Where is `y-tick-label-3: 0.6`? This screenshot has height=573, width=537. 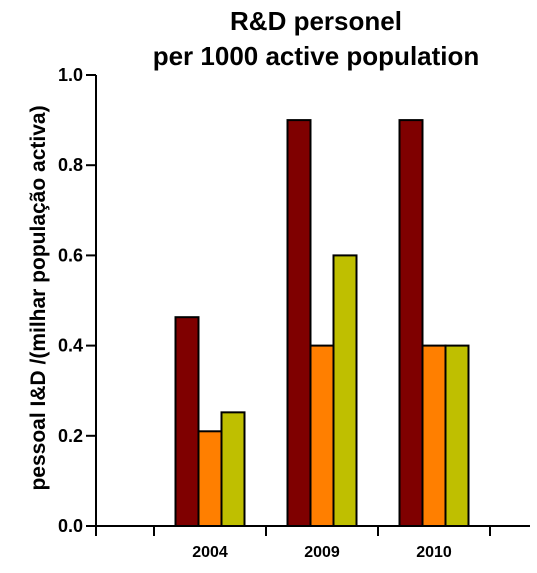 y-tick-label-3: 0.6 is located at coordinates (70, 255).